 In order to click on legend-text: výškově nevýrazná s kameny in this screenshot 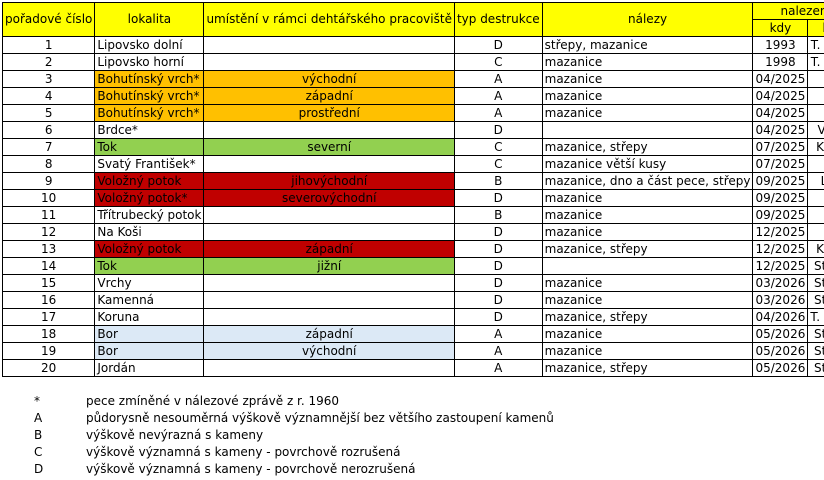, I will do `click(175, 435)`.